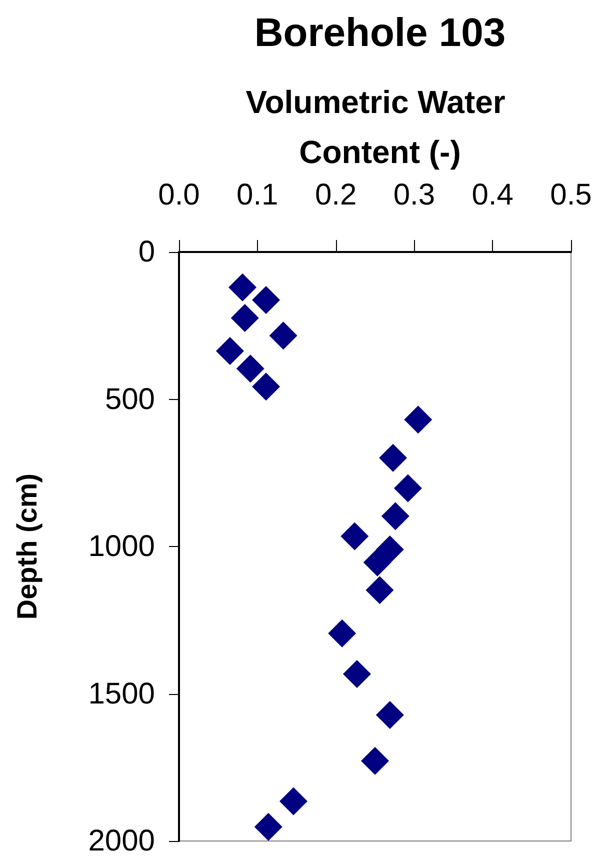 This screenshot has width=610, height=867. Describe the element at coordinates (121, 546) in the screenshot. I see `y-tick-label: 1000` at that location.